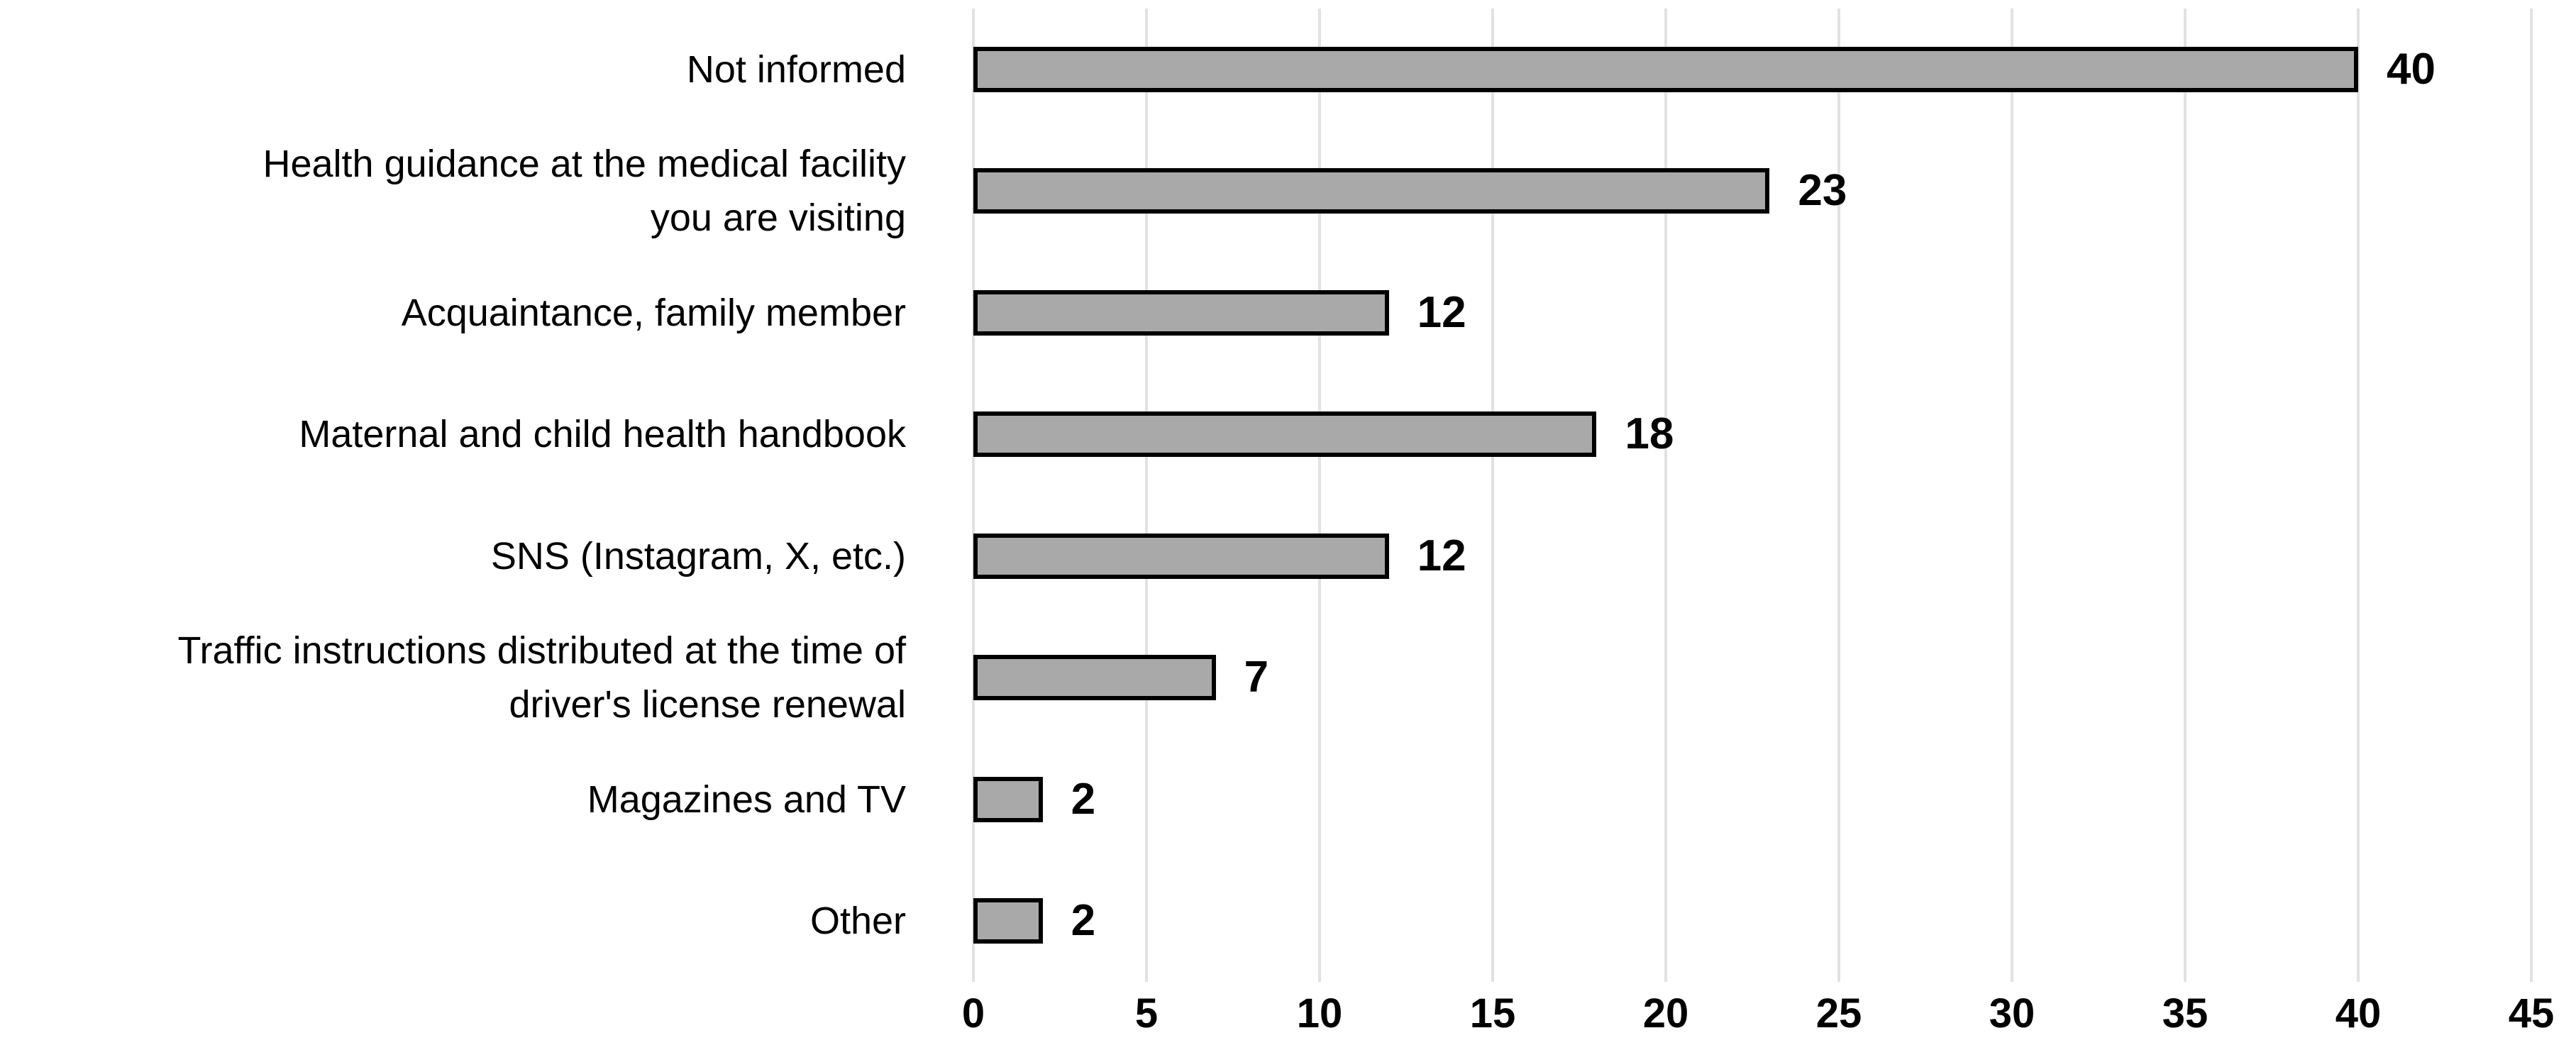 This screenshot has height=1050, width=2576. I want to click on chart-row: Other 2, so click(1288, 922).